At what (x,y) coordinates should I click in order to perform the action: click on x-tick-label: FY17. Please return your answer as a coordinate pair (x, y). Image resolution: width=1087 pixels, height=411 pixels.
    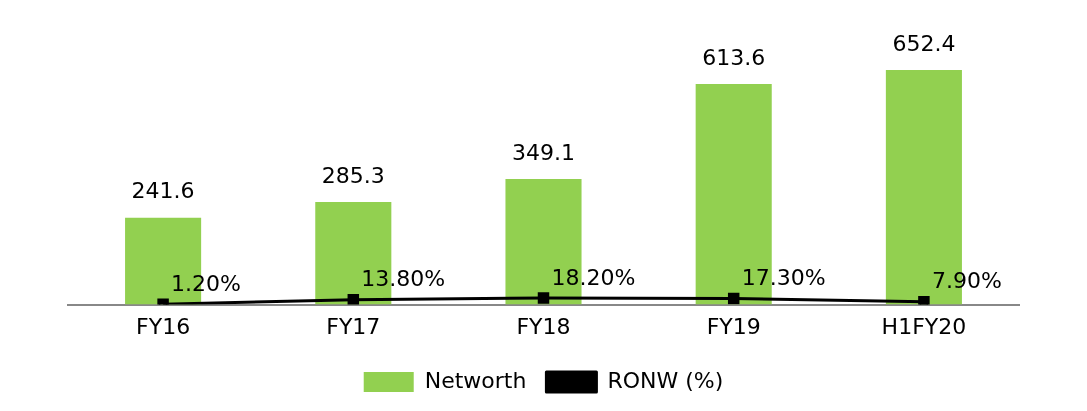
    Looking at the image, I should click on (353, 326).